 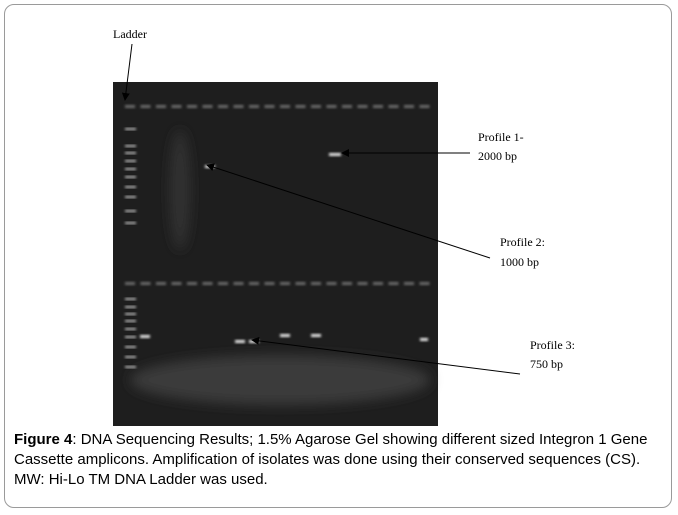 What do you see at coordinates (43, 439) in the screenshot?
I see `caption-label: Figure 4` at bounding box center [43, 439].